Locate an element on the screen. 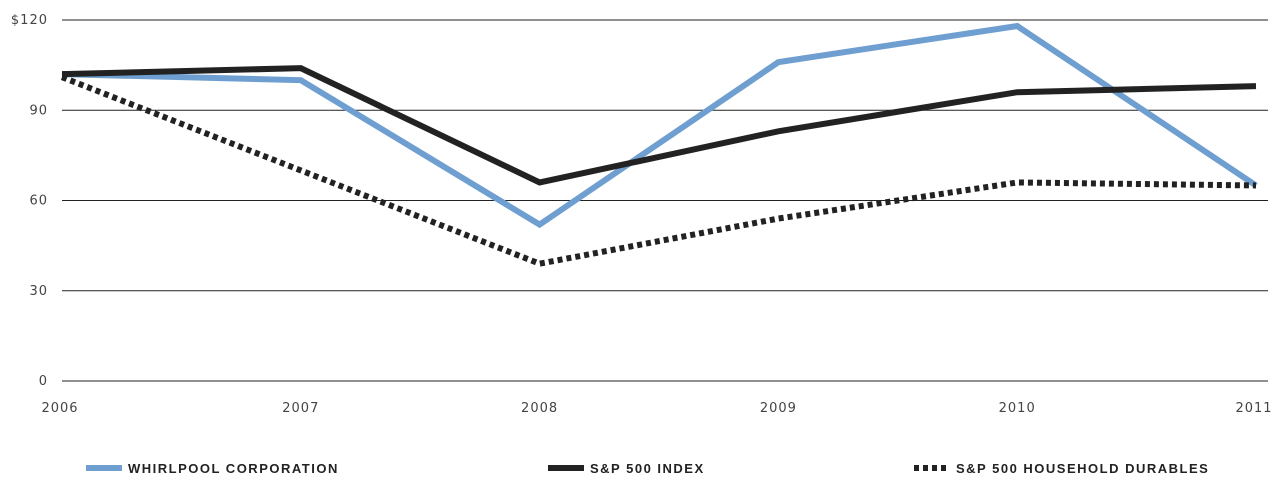 This screenshot has height=477, width=1278. legend-label: WHIRLPOOL CORPORATION is located at coordinates (233, 468).